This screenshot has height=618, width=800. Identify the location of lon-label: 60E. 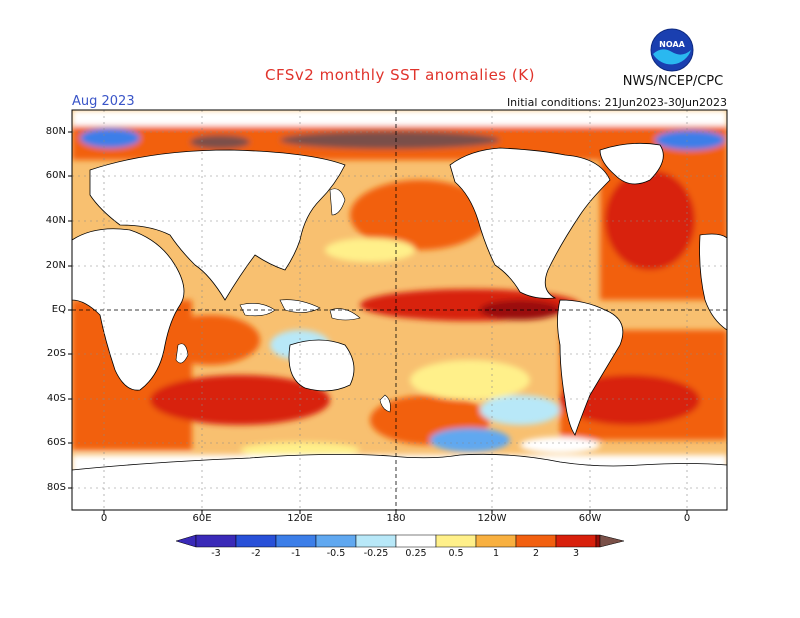
(202, 518).